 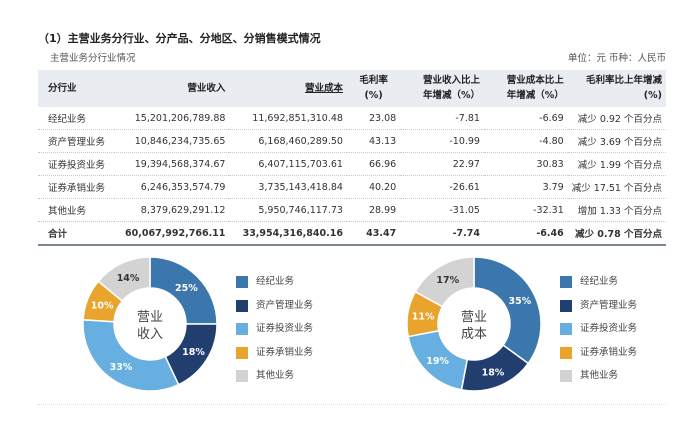 What do you see at coordinates (288, 233) in the screenshot?
I see `cell-cost: 33,954,316,840.16` at bounding box center [288, 233].